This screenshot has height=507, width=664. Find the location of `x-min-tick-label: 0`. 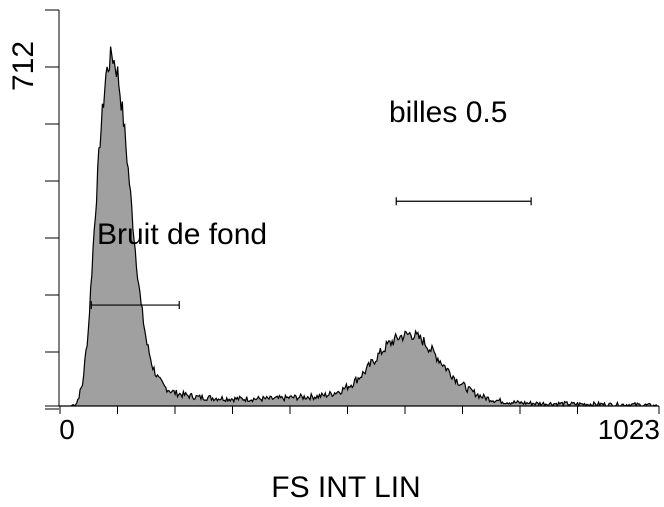

x-min-tick-label: 0 is located at coordinates (67, 429).